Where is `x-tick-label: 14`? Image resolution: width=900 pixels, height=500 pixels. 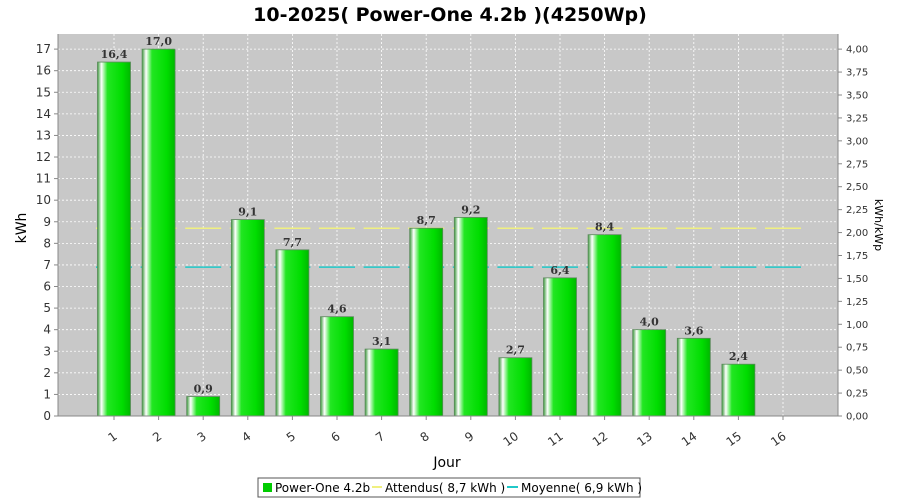 x-tick-label: 14 is located at coordinates (689, 439).